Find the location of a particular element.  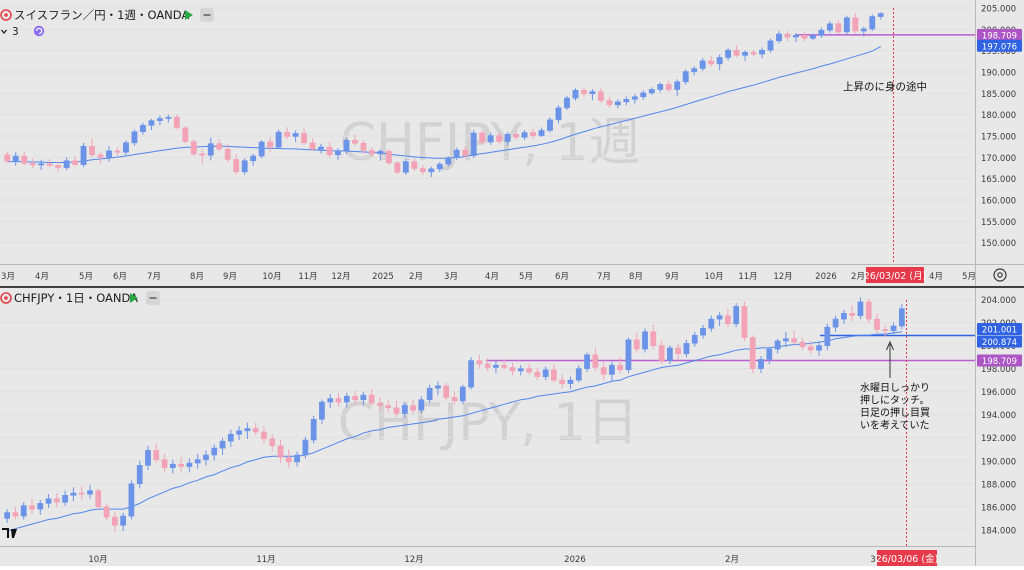

y-tick-label: 180.000 is located at coordinates (998, 116).